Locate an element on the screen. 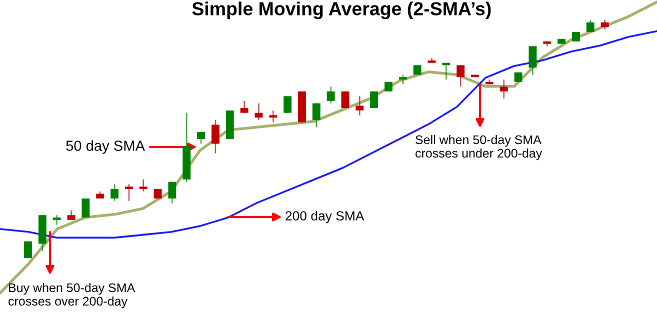  annotation: 200 day SMA is located at coordinates (325, 217).